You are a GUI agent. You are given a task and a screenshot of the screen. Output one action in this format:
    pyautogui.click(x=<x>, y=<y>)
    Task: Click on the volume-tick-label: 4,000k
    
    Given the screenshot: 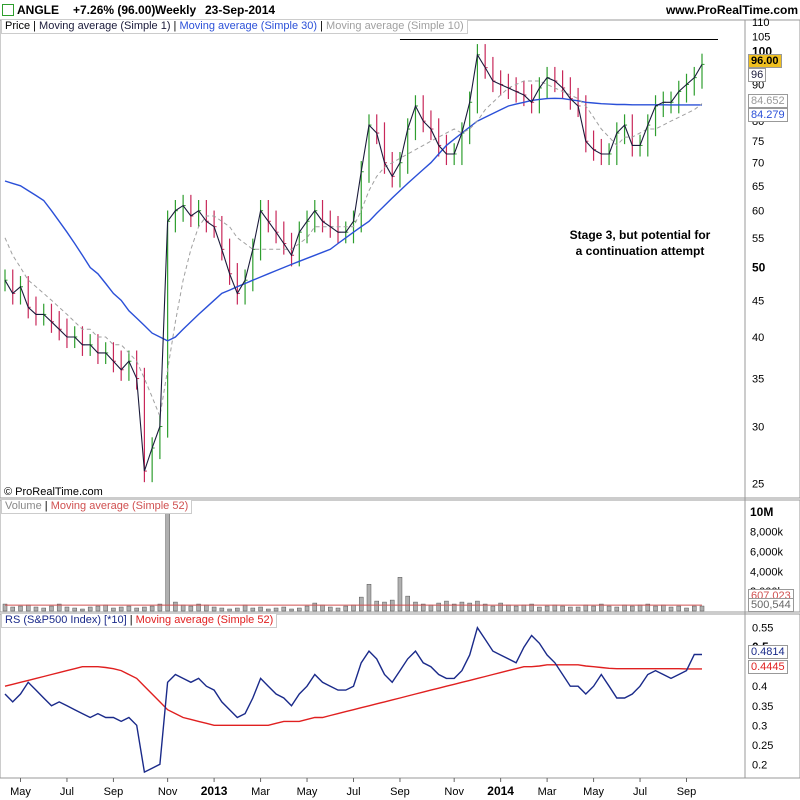 What is the action you would take?
    pyautogui.click(x=767, y=572)
    